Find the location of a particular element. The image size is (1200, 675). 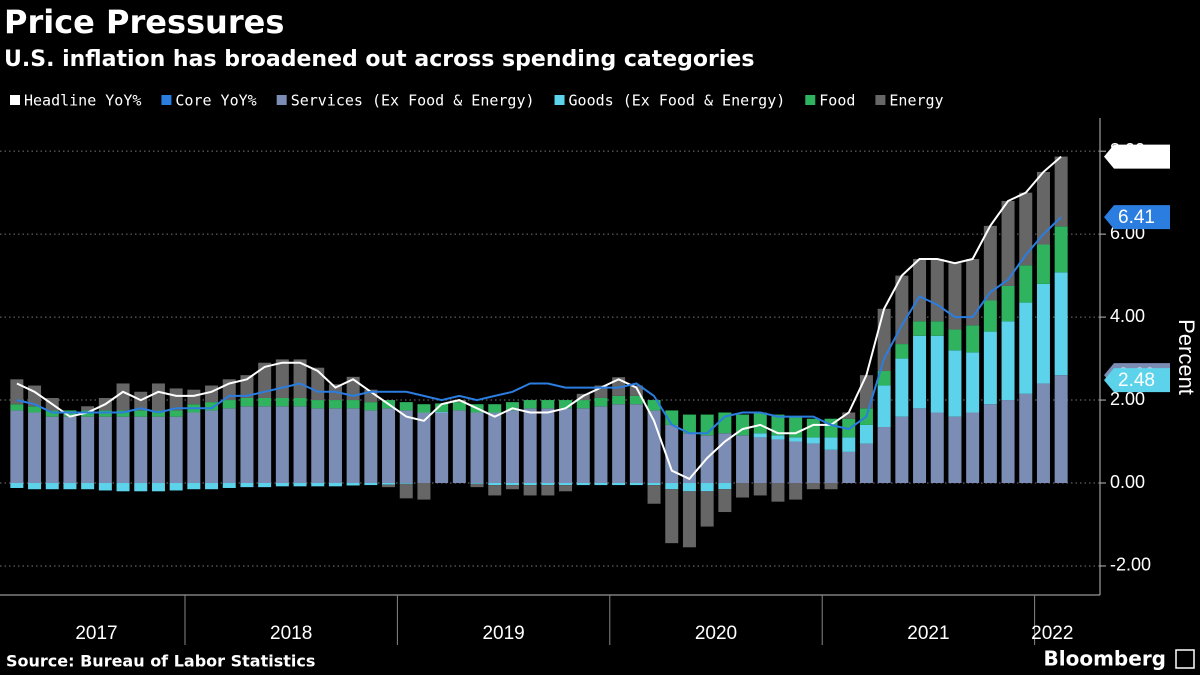

legend-label: Headline YoY% is located at coordinates (82, 101).